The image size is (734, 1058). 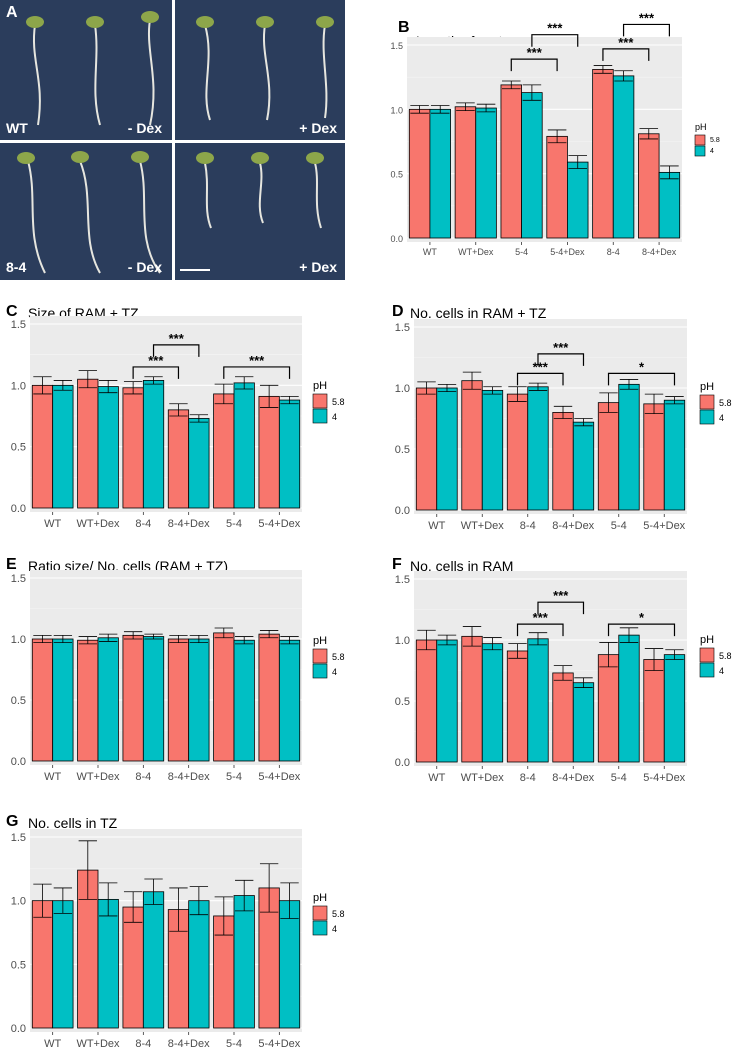 I want to click on chart-f-ytick-label: 0.0, so click(x=402, y=763).